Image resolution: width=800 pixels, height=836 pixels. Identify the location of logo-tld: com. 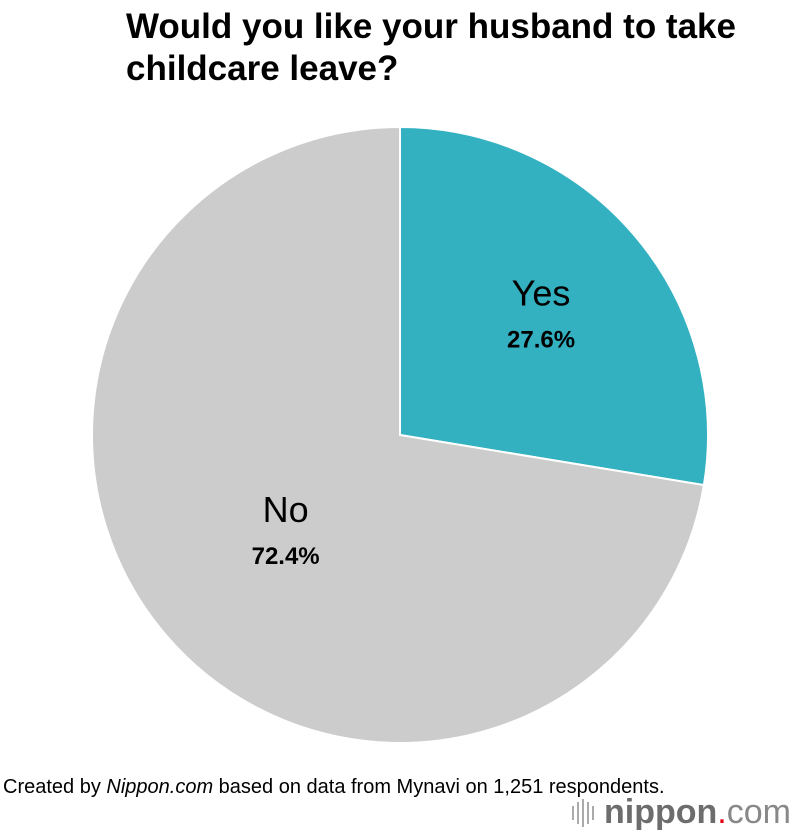
(758, 812).